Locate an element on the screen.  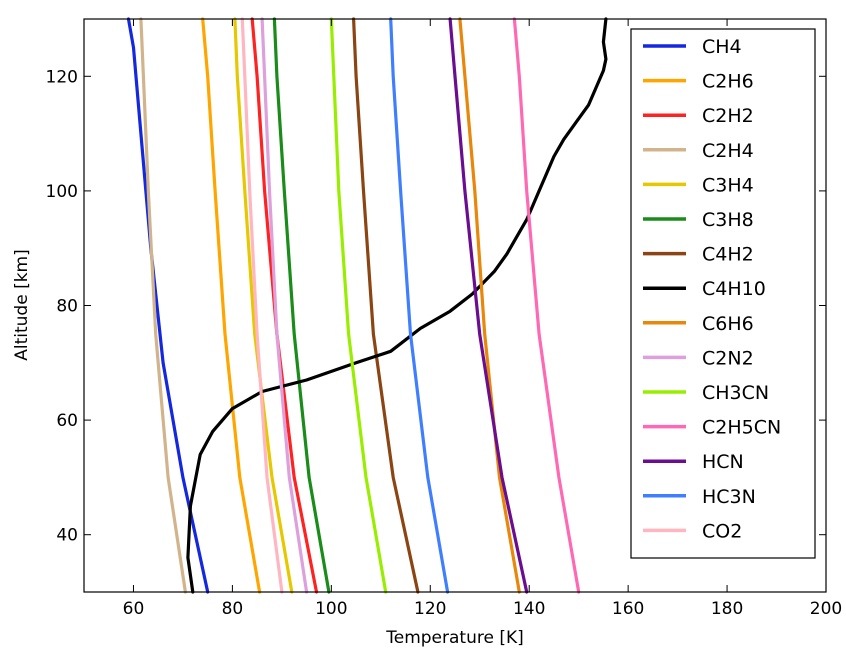
y-axis-label: Altitude [km] is located at coordinates (22, 305).